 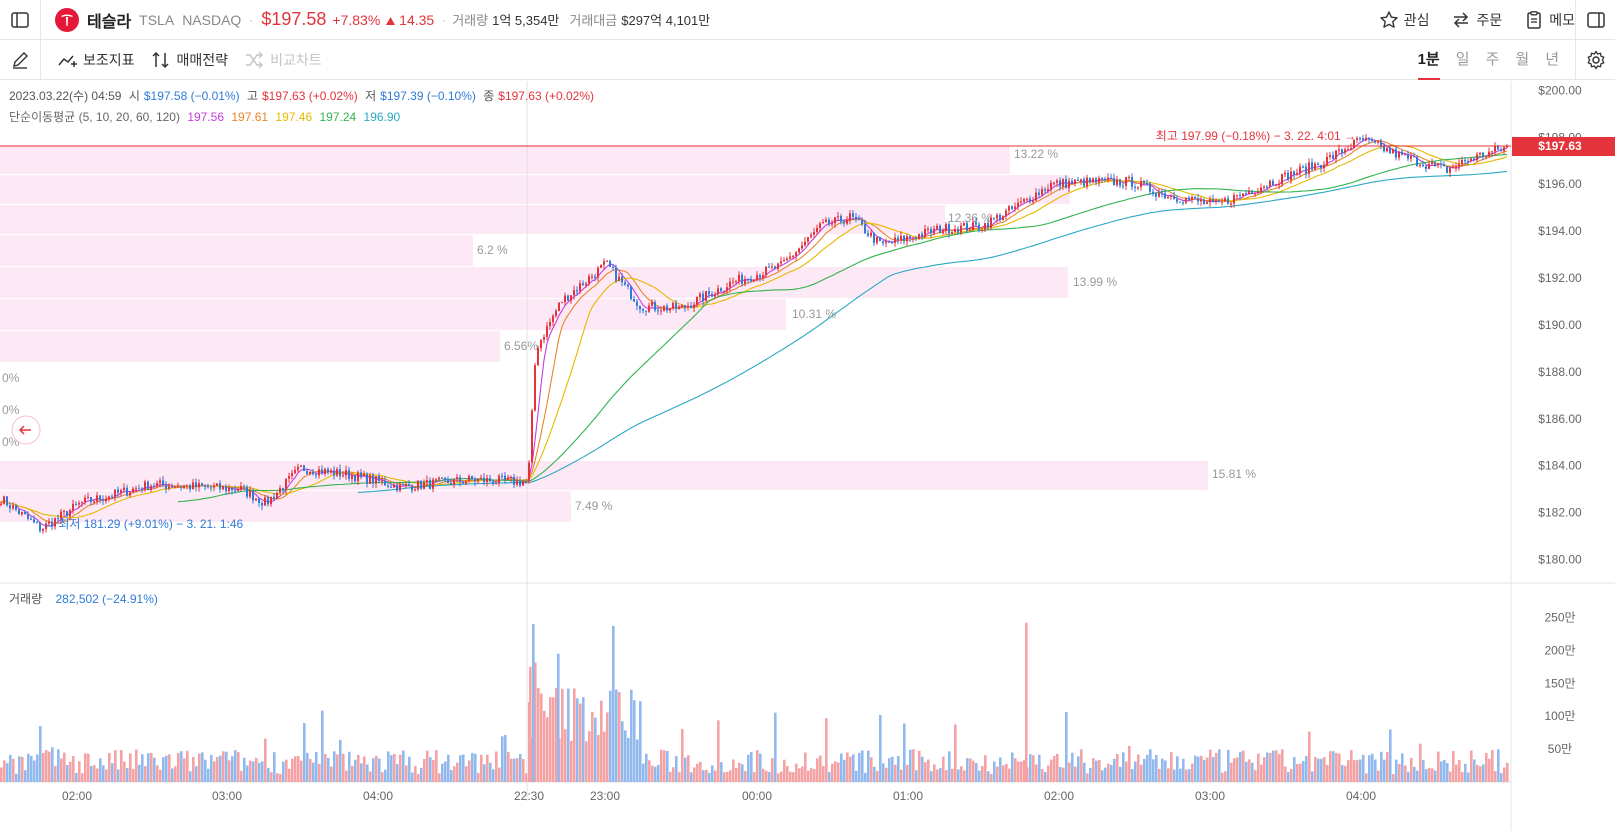 What do you see at coordinates (20, 20) in the screenshot?
I see `sidebar-toggle-icon` at bounding box center [20, 20].